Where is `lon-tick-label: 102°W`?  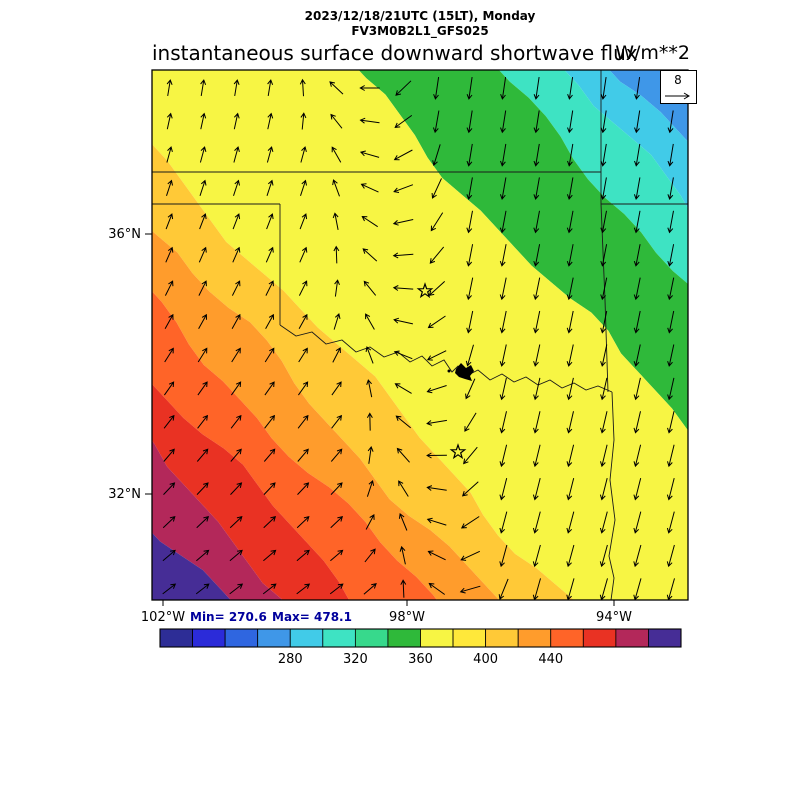
lon-tick-label: 102°W is located at coordinates (163, 617).